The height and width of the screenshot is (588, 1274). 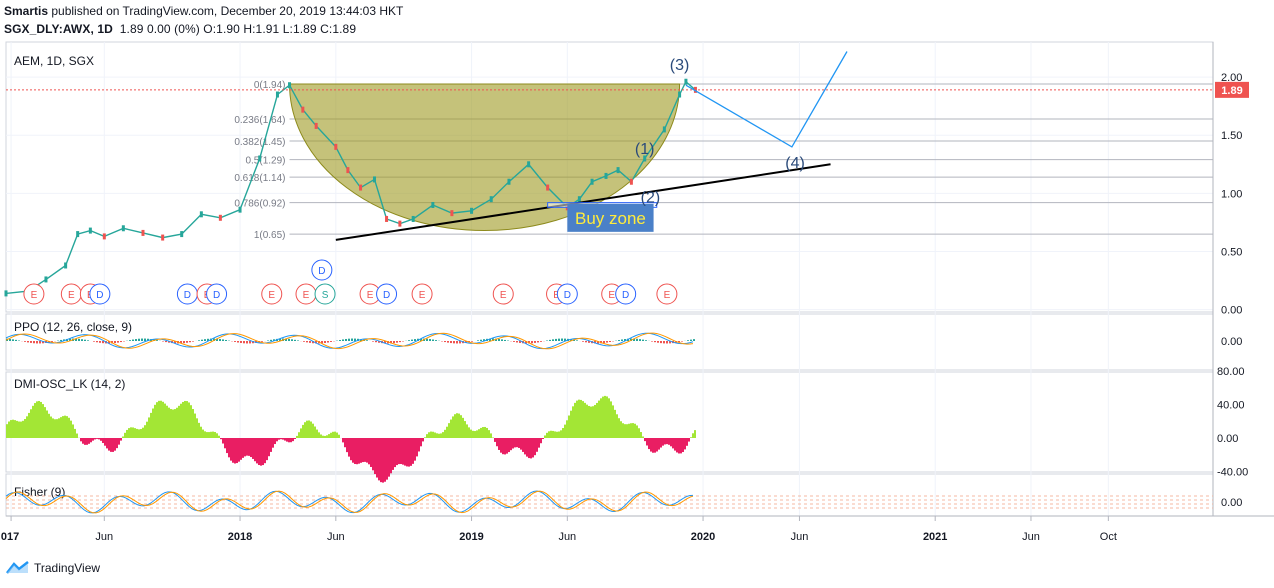 What do you see at coordinates (270, 235) in the screenshot?
I see `fib-level-label: 1(0.65)` at bounding box center [270, 235].